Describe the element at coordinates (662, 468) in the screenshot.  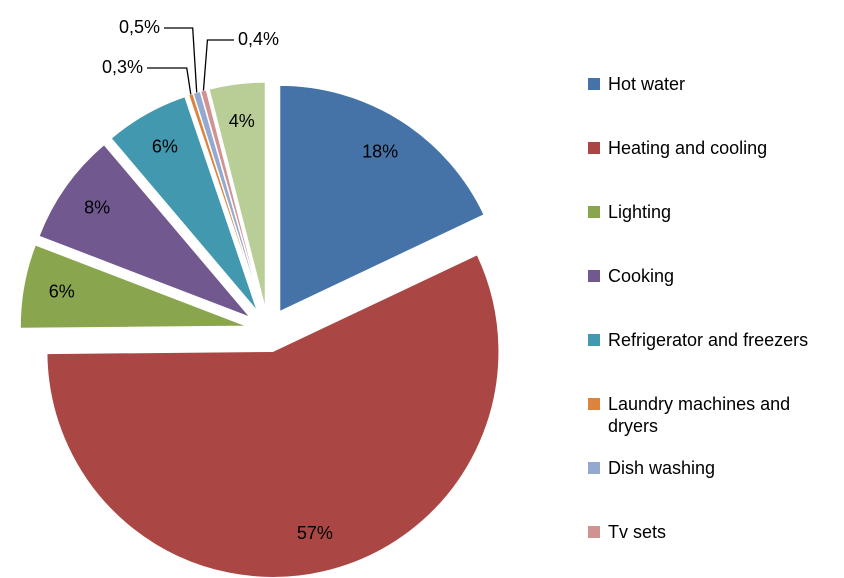
I see `legend-label: Dish washing` at that location.